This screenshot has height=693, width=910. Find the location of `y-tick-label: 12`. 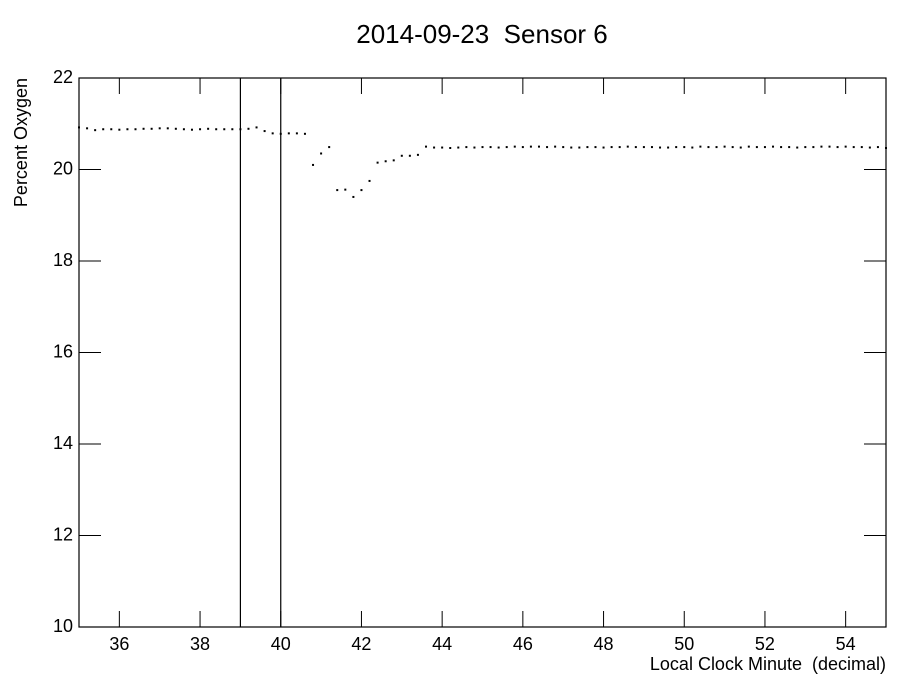

y-tick-label: 12 is located at coordinates (63, 534).